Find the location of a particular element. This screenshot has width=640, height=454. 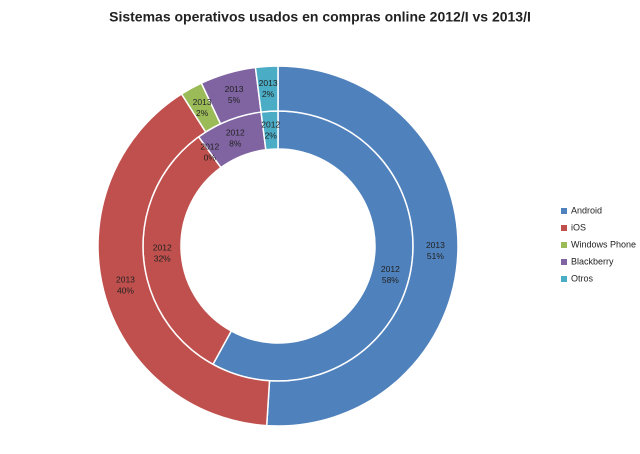

legend-label: Otros is located at coordinates (582, 278).